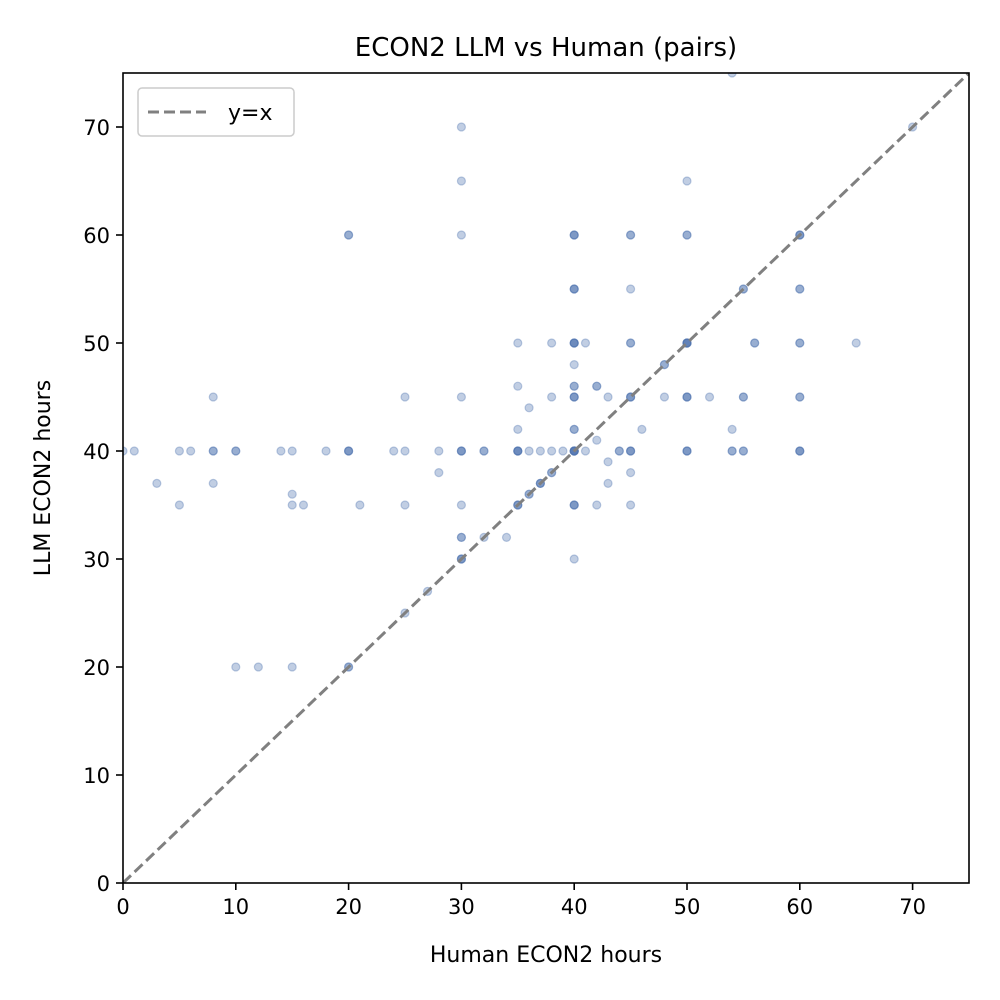 The height and width of the screenshot is (1000, 1000). What do you see at coordinates (521, 901) in the screenshot?
I see `x-axis: 0 10 20 30 40 50 60 70` at bounding box center [521, 901].